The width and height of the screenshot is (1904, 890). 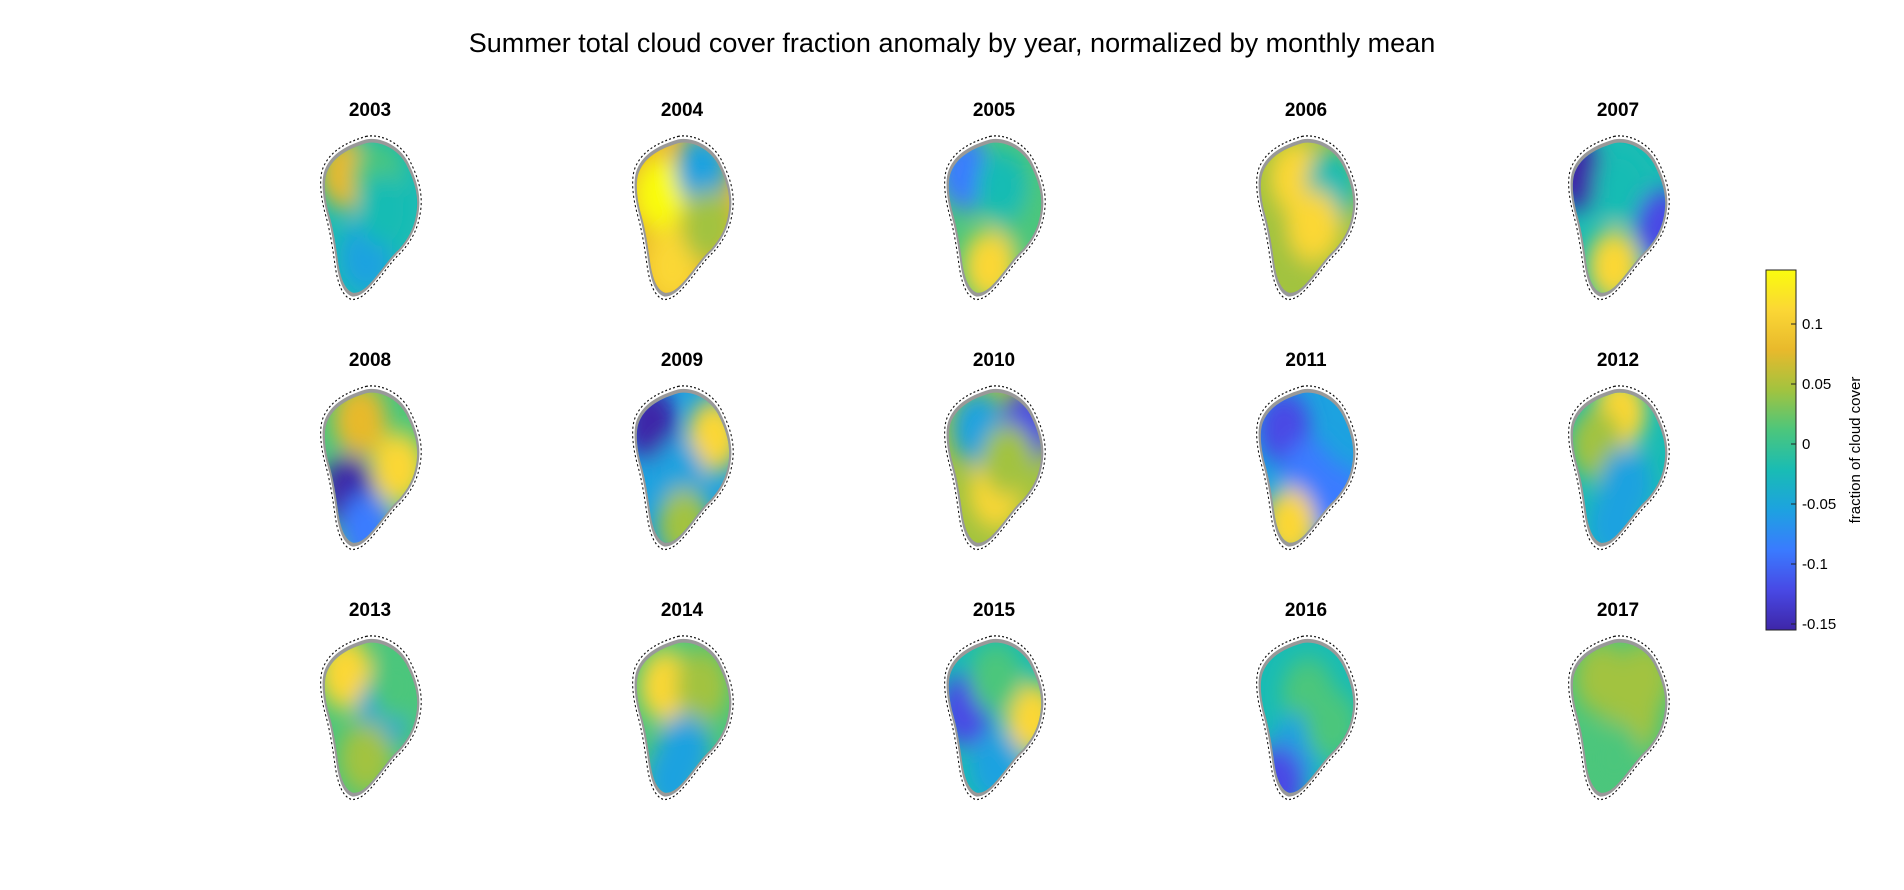 What do you see at coordinates (1812, 324) in the screenshot?
I see `colorbar-tick-label: 0.1` at bounding box center [1812, 324].